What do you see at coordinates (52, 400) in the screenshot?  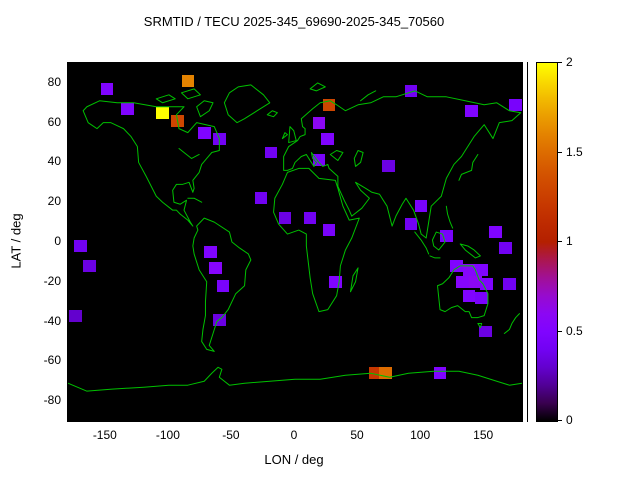 I see `y-tick-label: -80` at bounding box center [52, 400].